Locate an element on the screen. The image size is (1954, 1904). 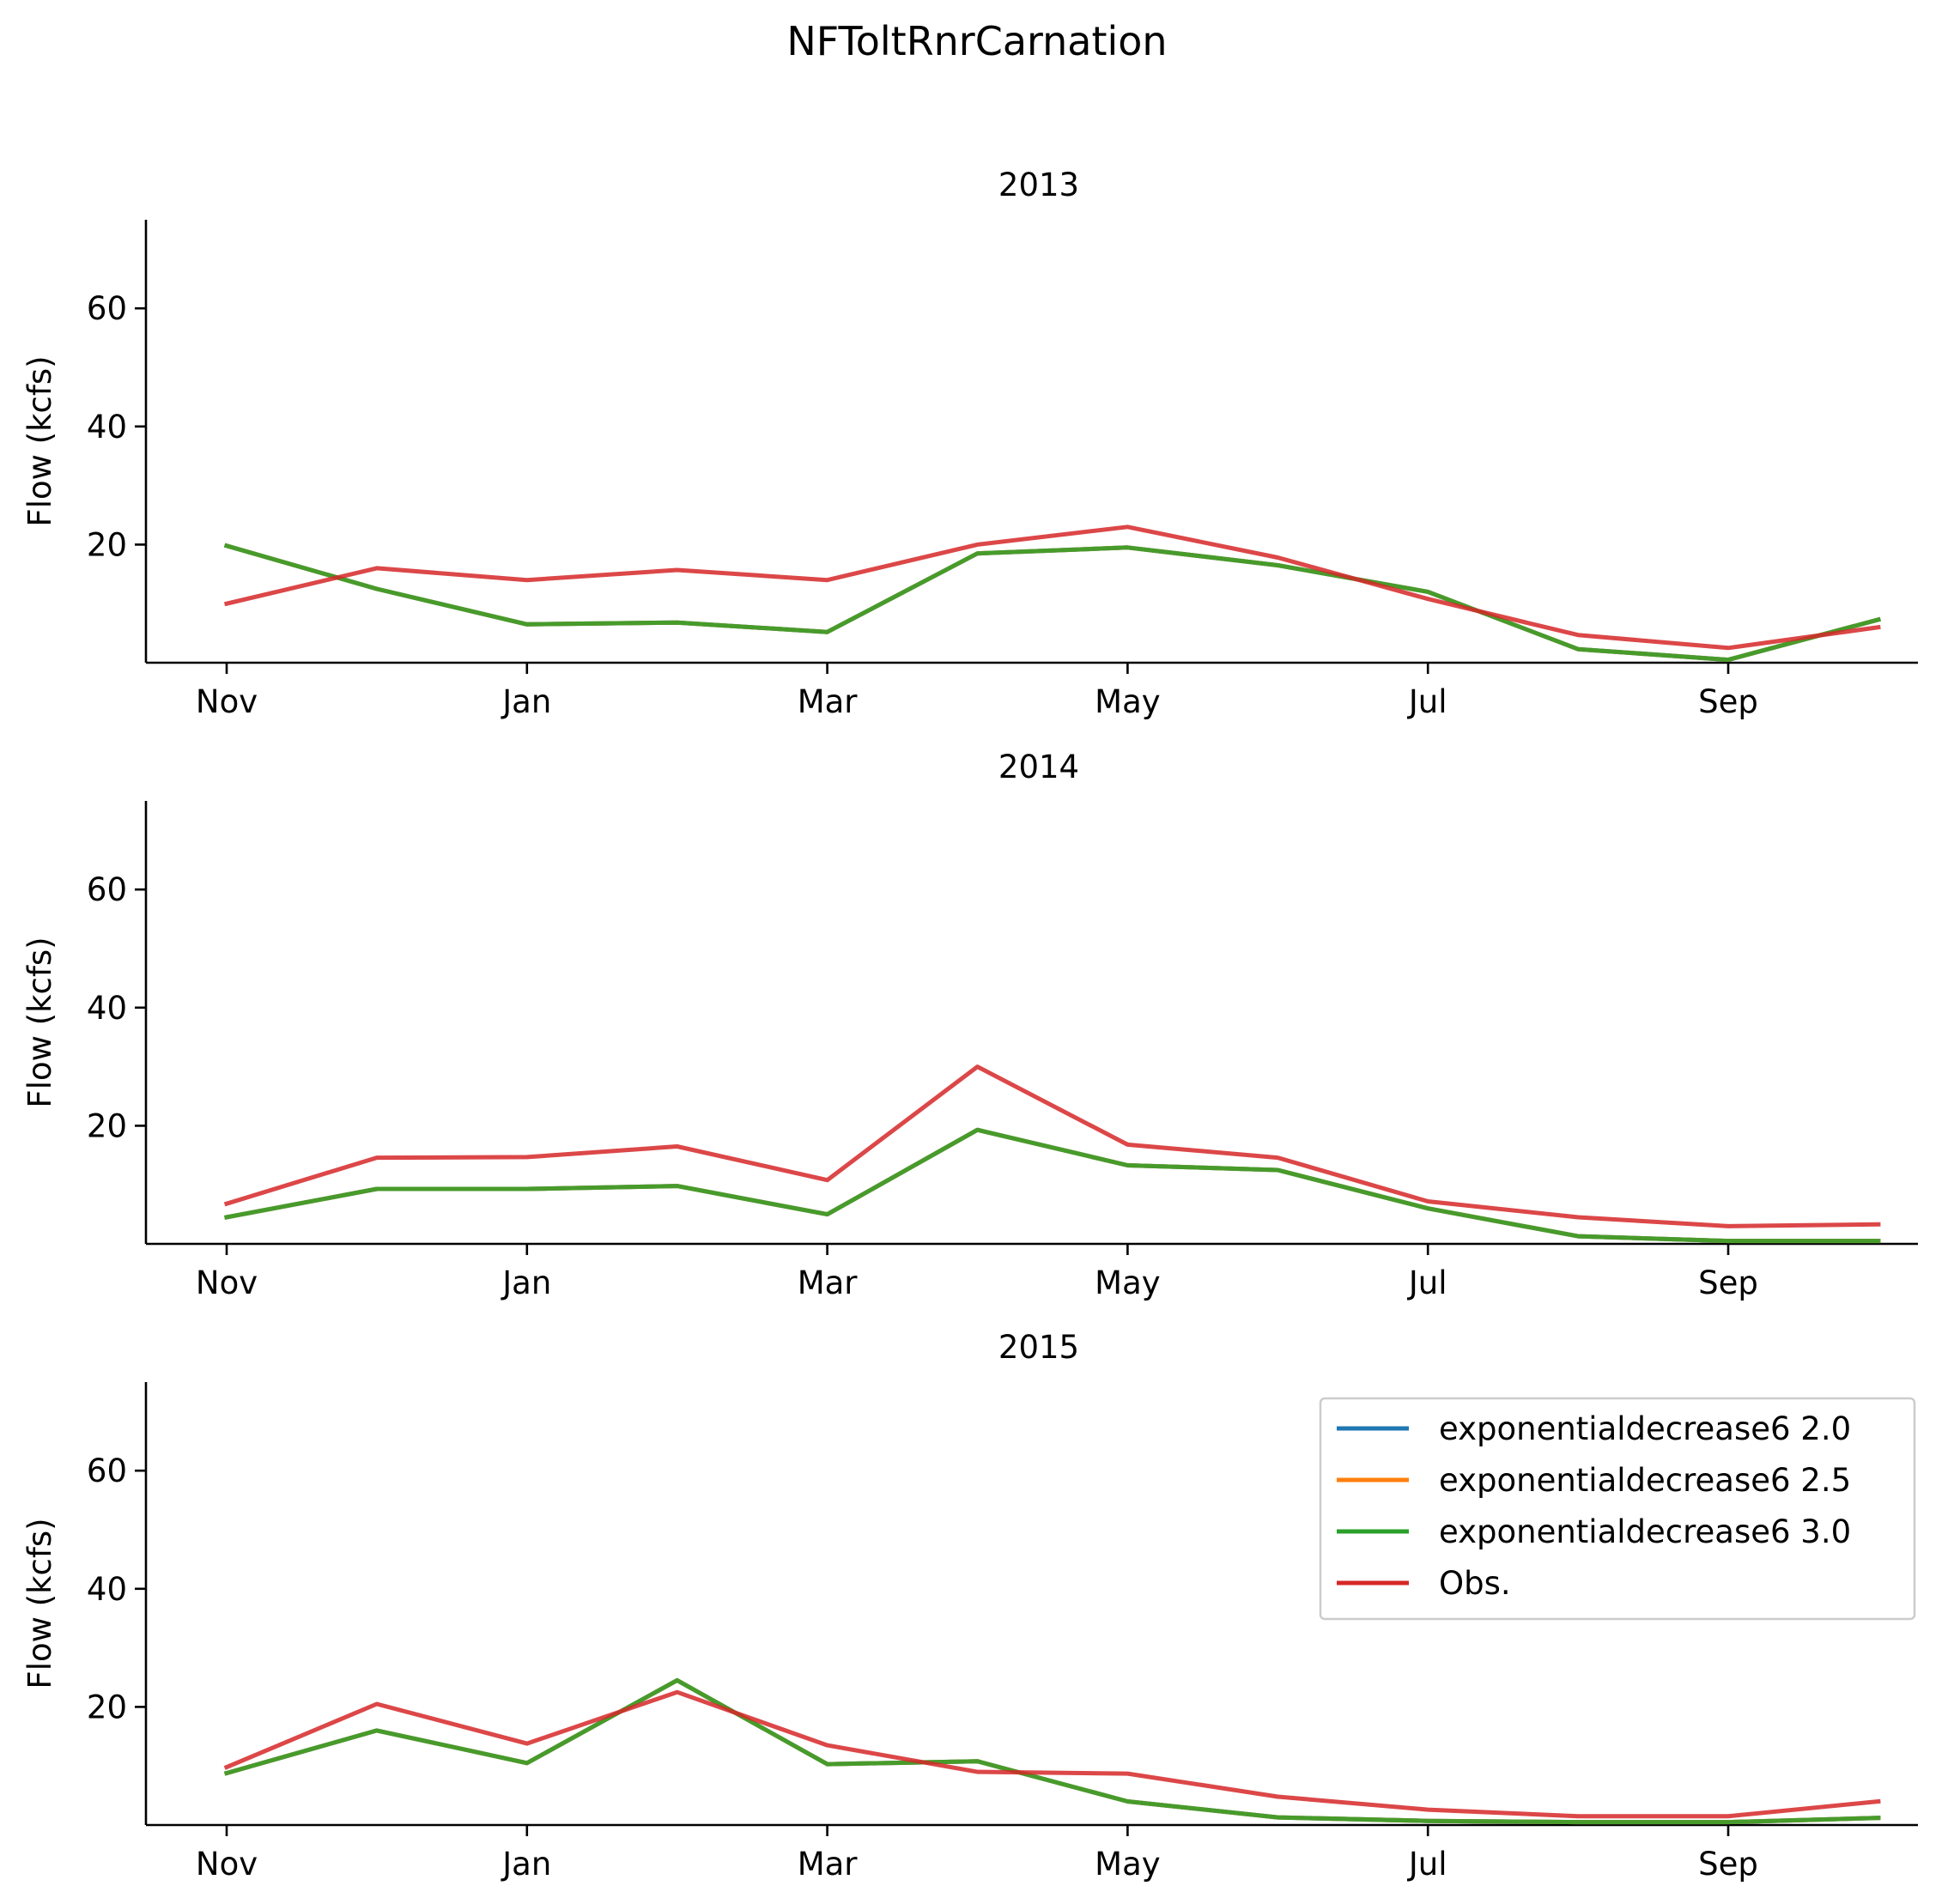
legend-label: exponentialdecrease6 2.0 is located at coordinates (1645, 1428).